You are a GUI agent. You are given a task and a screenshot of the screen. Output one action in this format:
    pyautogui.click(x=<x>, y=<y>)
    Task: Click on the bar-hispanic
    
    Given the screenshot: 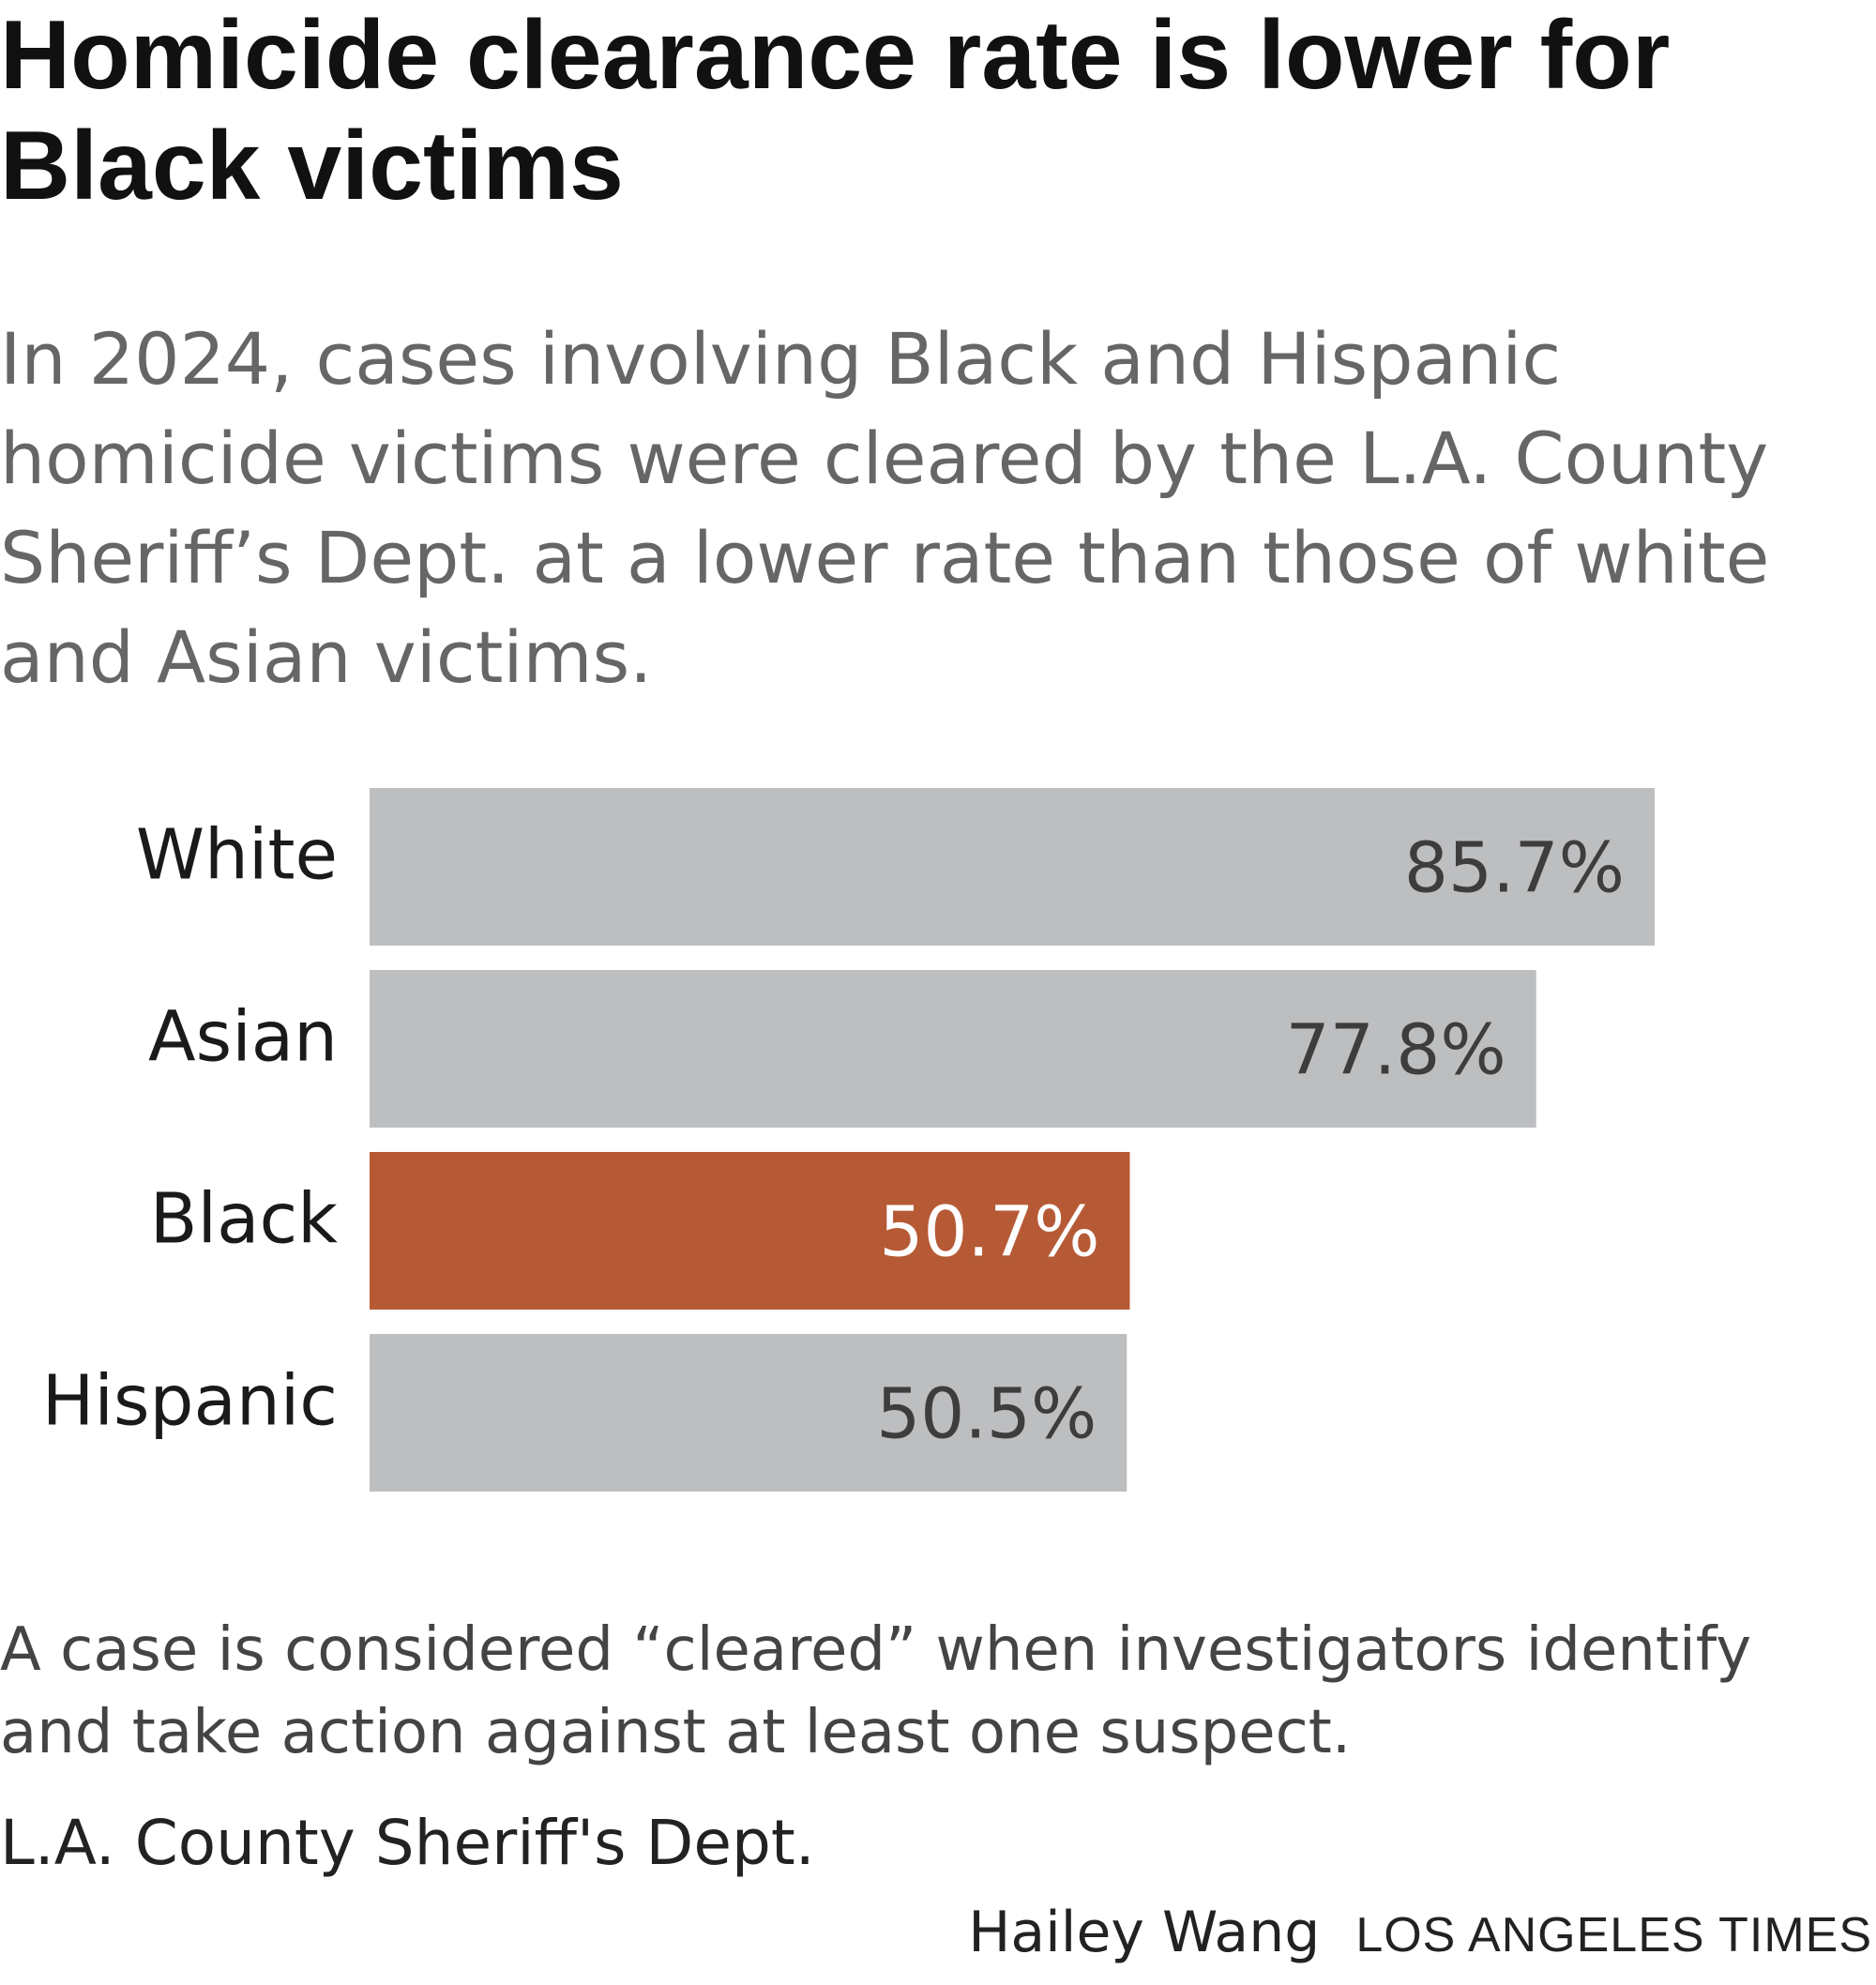 What is the action you would take?
    pyautogui.click(x=748, y=1413)
    